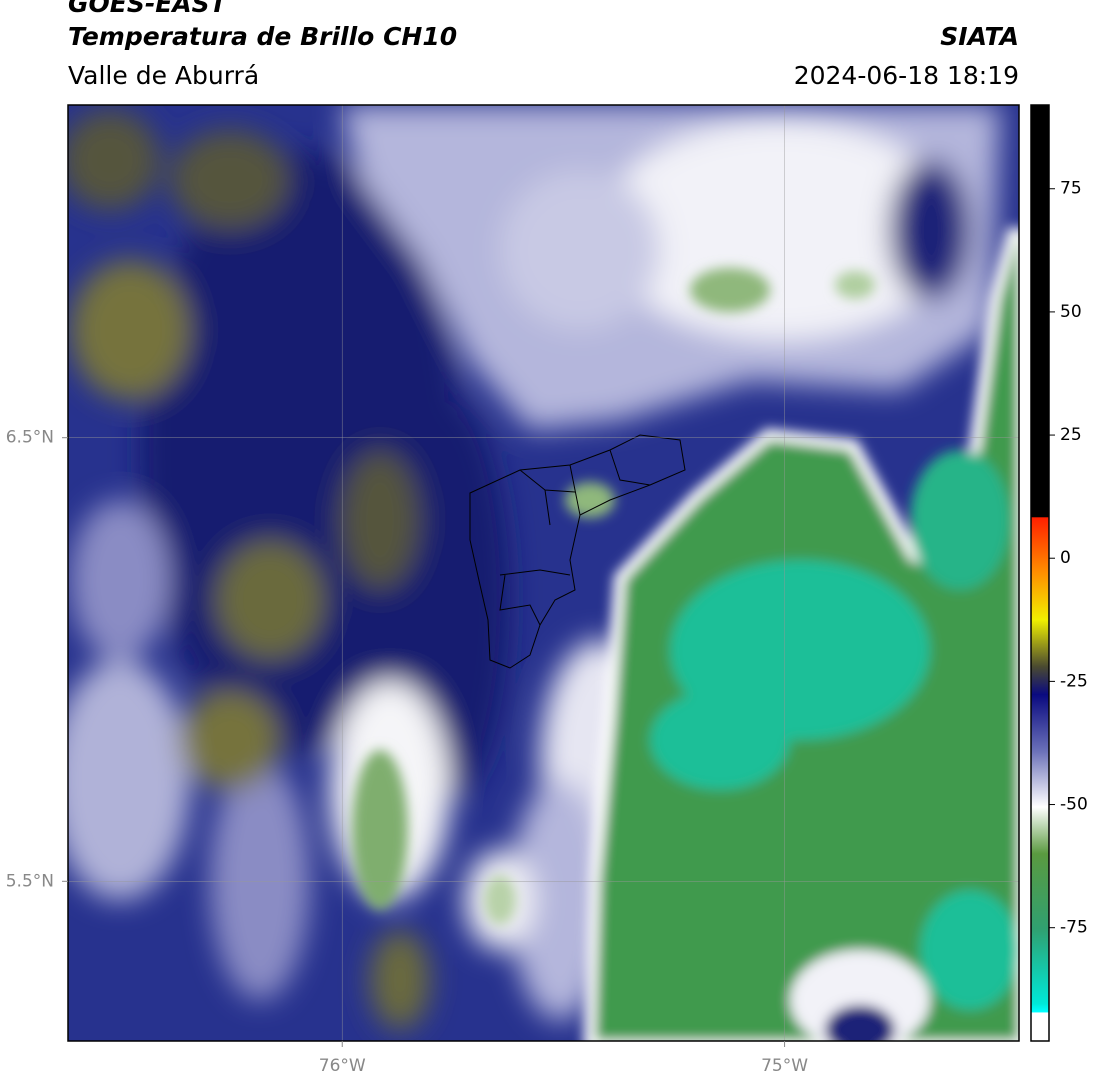 The width and height of the screenshot is (1094, 1078). I want to click on colorbar-label: 50, so click(1071, 312).